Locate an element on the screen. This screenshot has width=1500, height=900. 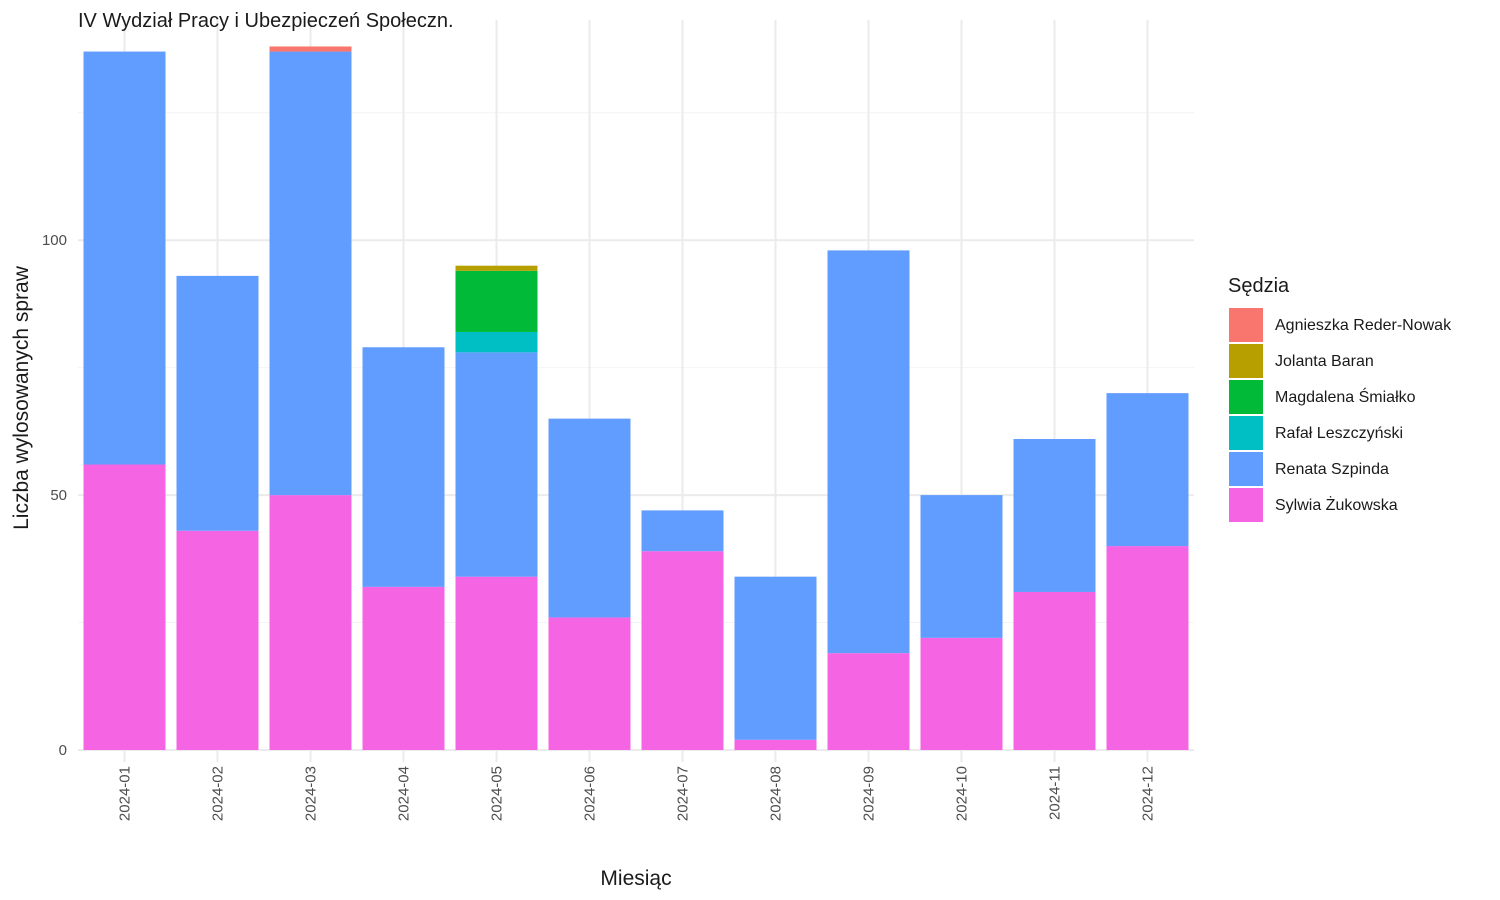
bar-2024-02-sylwia-zukowska is located at coordinates (217, 640).